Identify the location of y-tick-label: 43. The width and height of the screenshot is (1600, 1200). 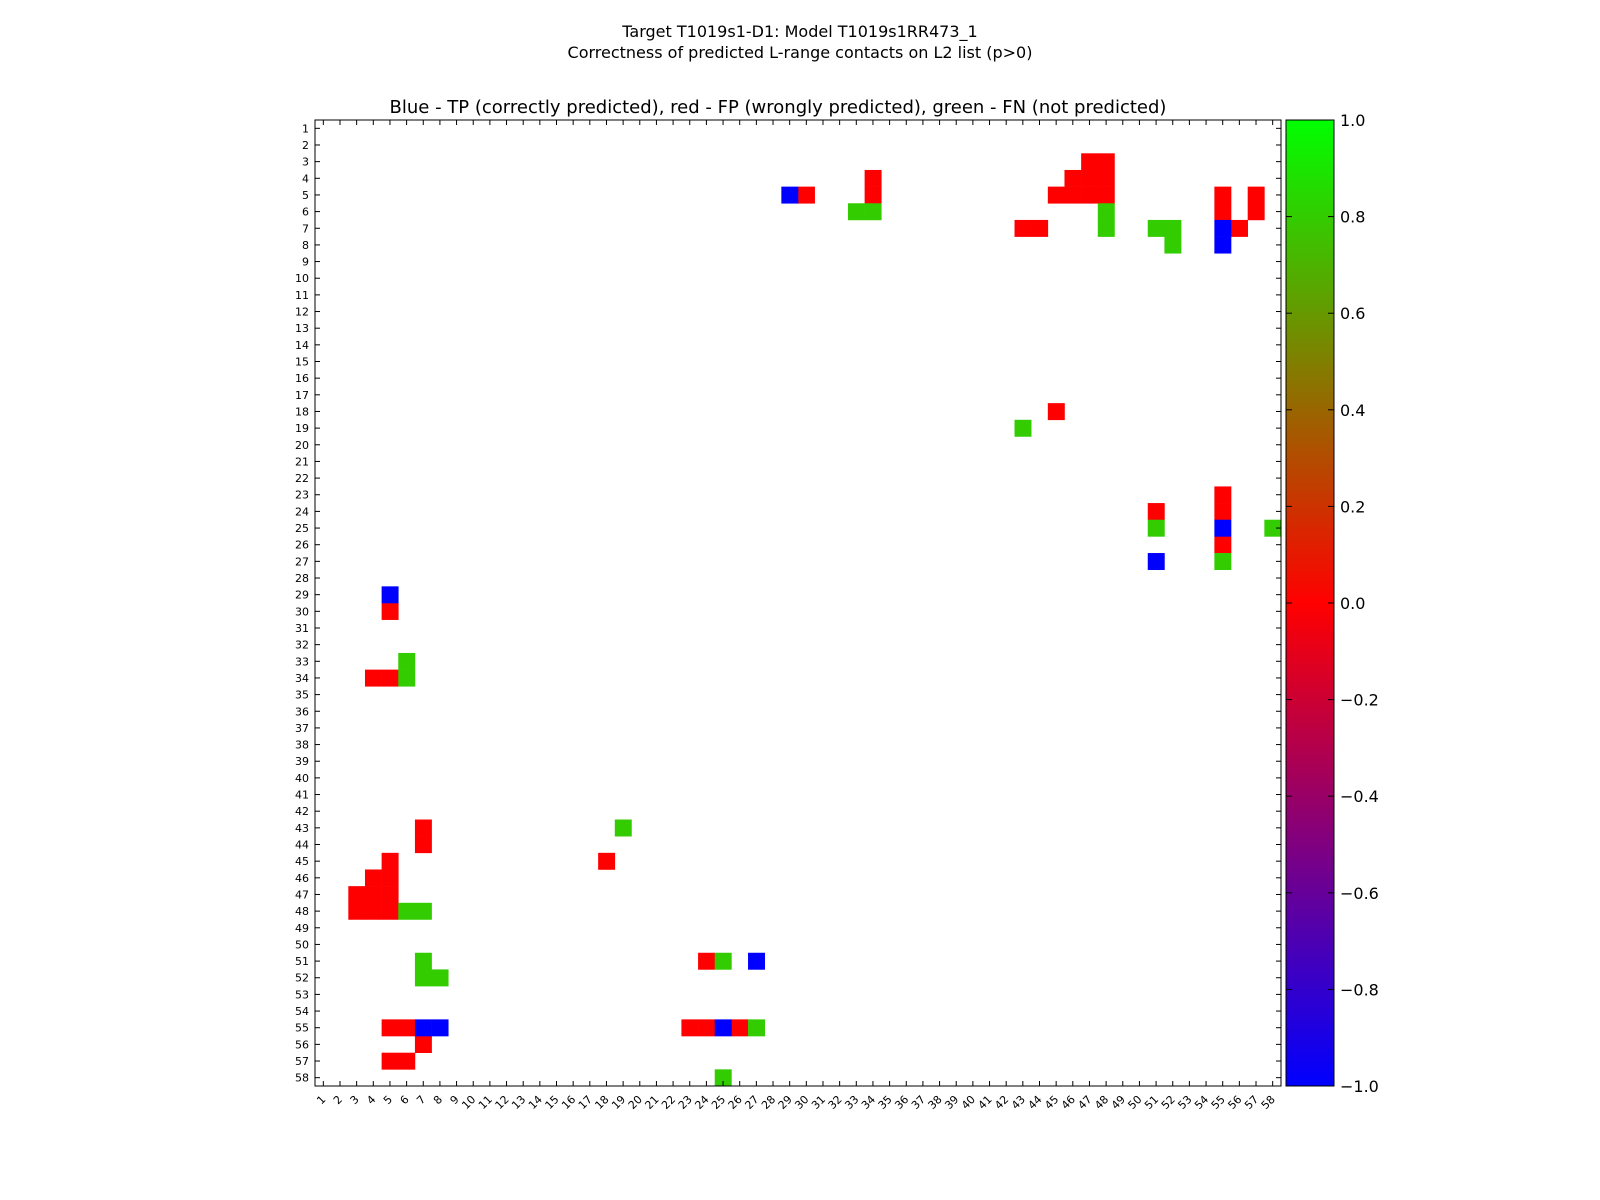
(302, 828).